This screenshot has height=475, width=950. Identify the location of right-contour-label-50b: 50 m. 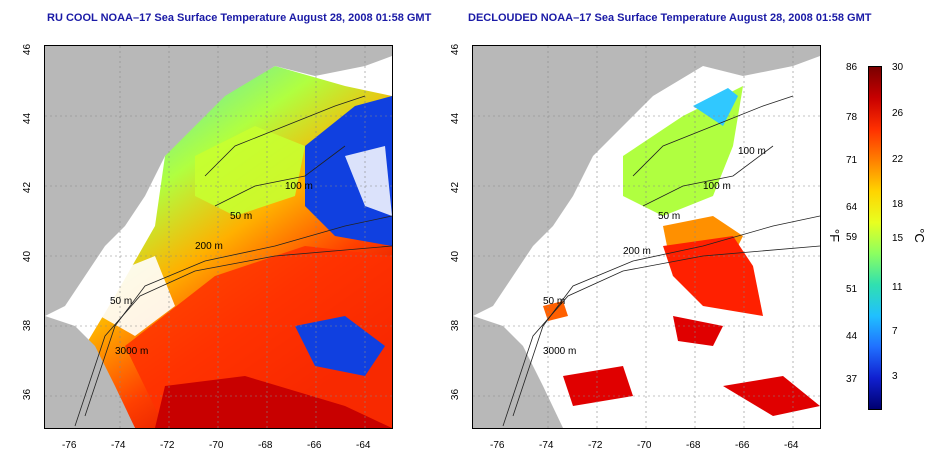
(554, 301).